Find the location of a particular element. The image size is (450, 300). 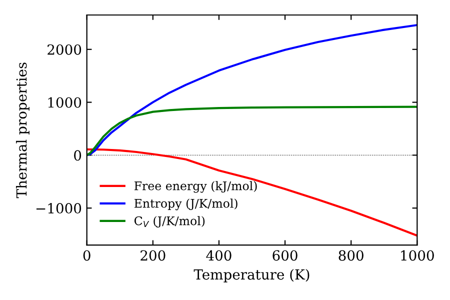

y-tick-label: 2000 is located at coordinates (65, 49).